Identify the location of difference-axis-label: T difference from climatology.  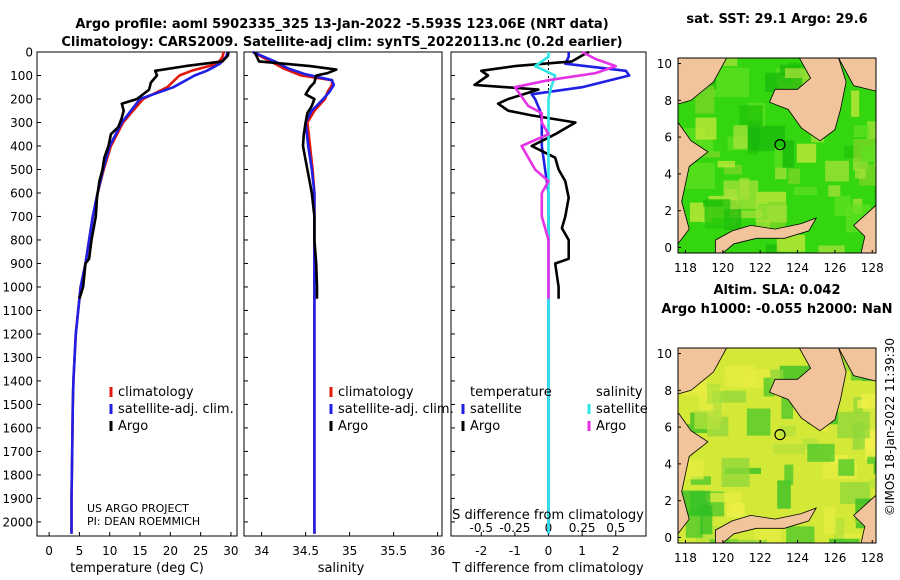
(547, 568).